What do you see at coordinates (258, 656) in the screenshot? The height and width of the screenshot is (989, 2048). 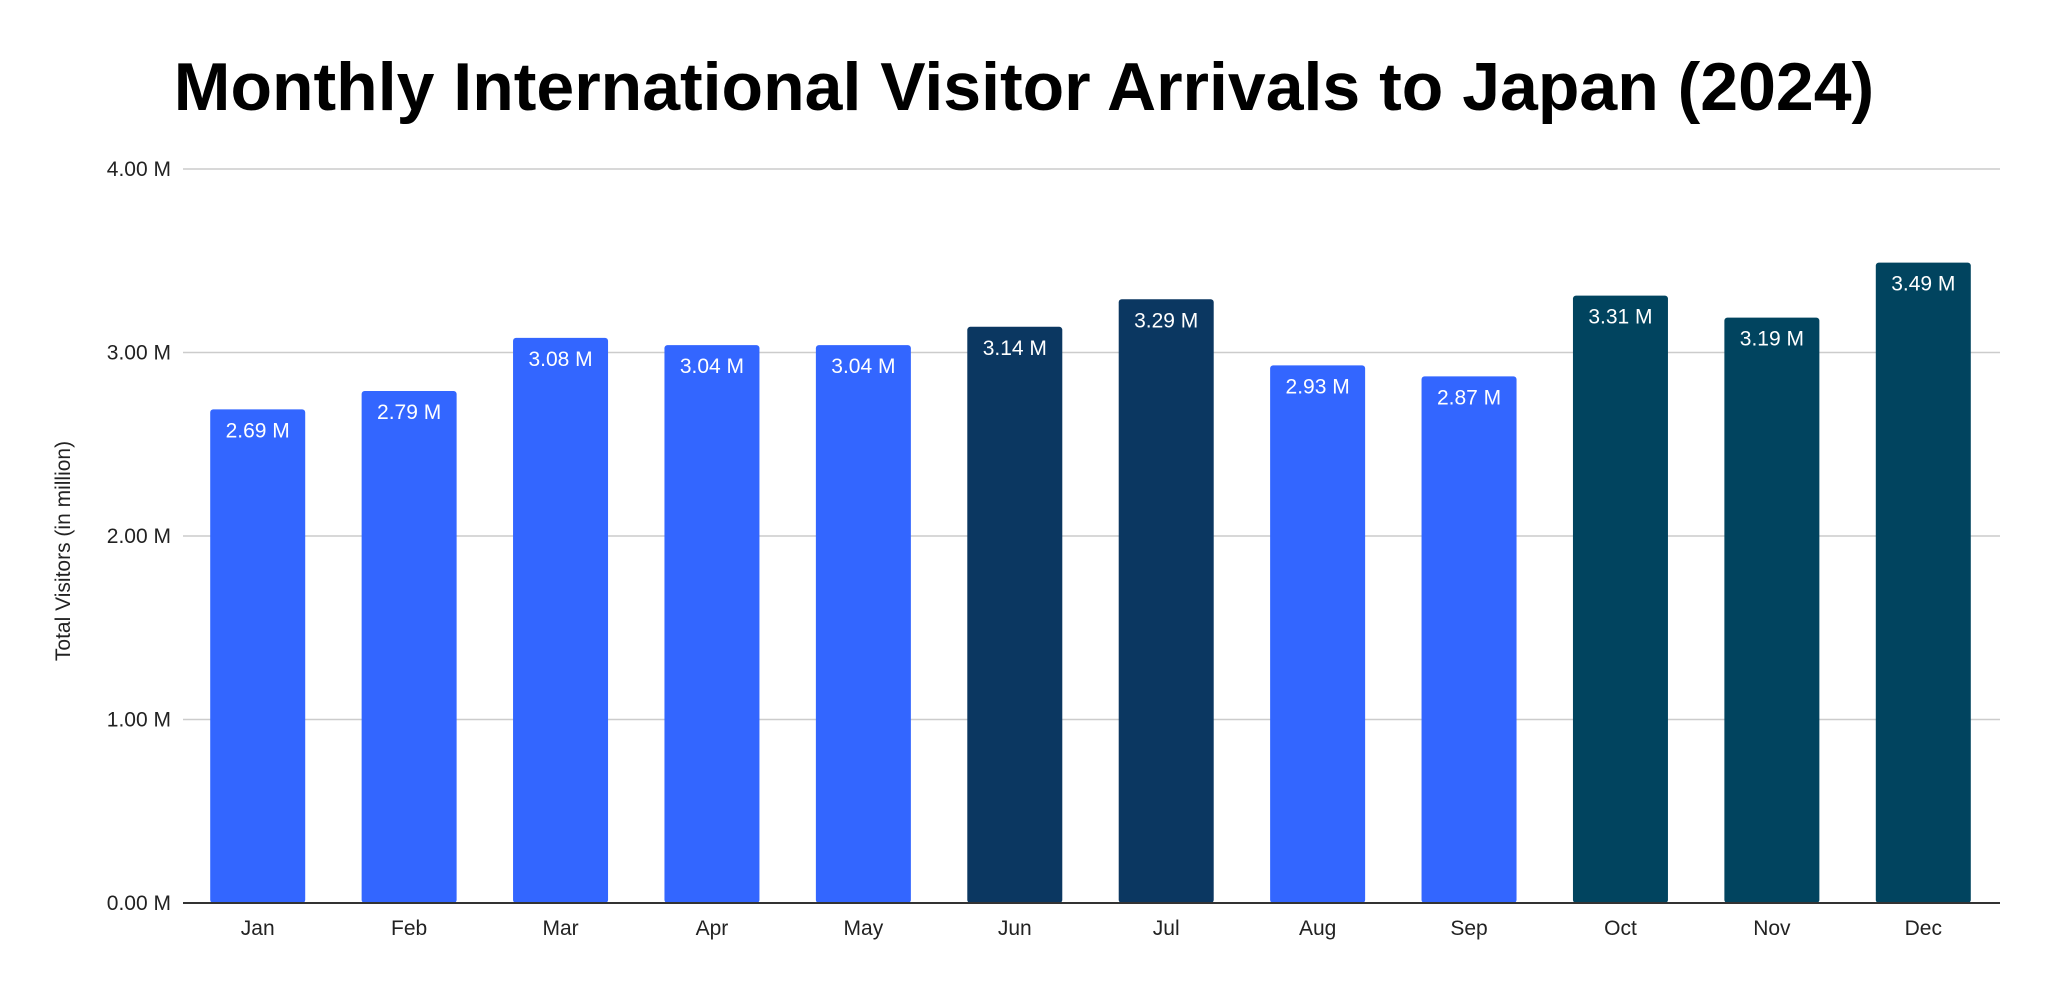 I see `bar-jan` at bounding box center [258, 656].